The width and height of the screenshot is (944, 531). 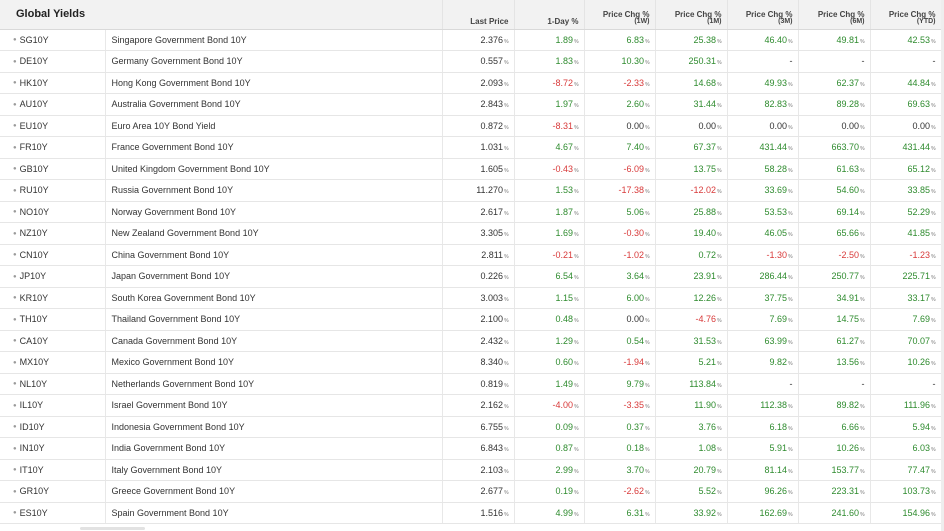 I want to click on name-cell: Australia Government Bond 10Y, so click(x=274, y=104).